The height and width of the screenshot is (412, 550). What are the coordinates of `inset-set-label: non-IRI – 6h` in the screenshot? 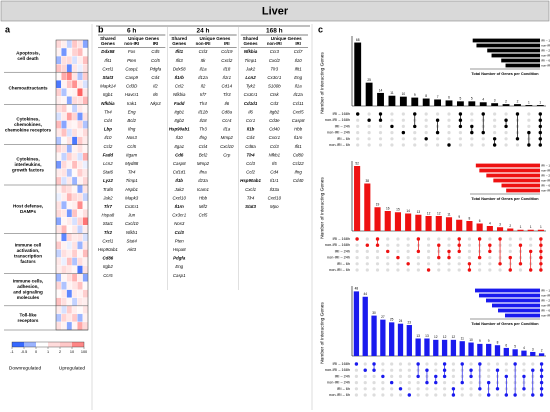 It's located at (545, 190).